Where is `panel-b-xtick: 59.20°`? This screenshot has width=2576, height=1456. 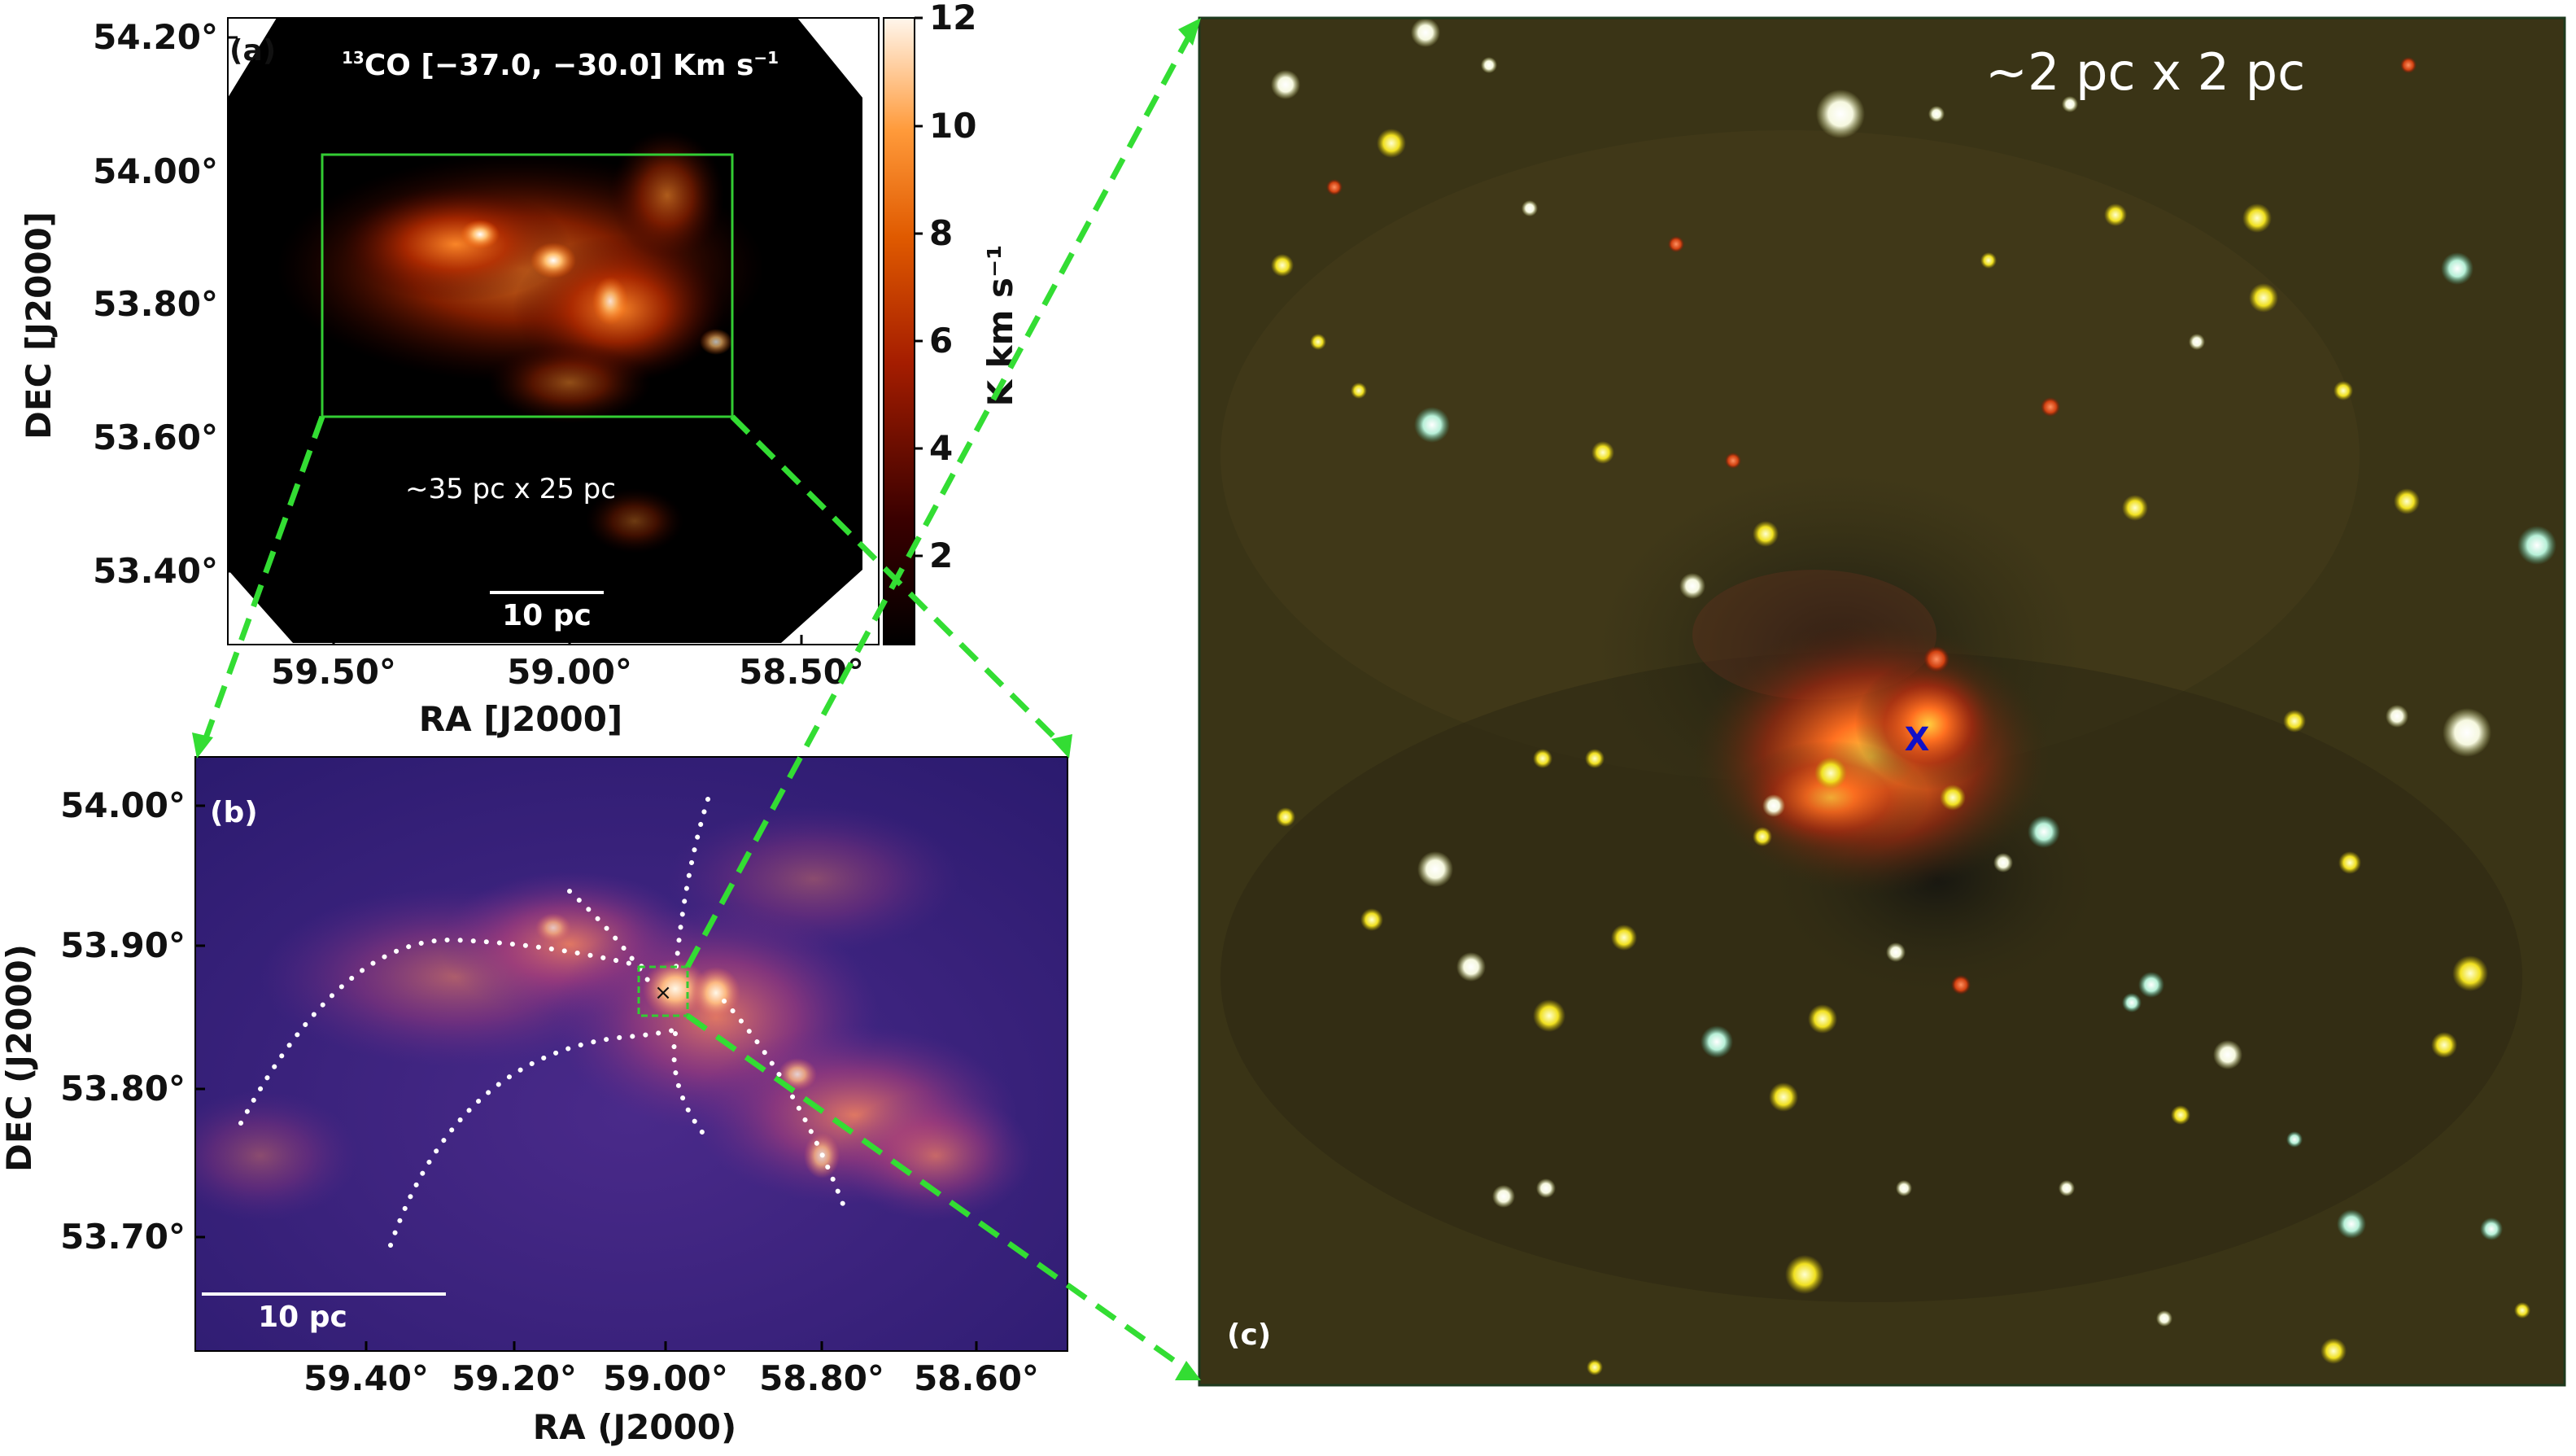 panel-b-xtick: 59.20° is located at coordinates (514, 1378).